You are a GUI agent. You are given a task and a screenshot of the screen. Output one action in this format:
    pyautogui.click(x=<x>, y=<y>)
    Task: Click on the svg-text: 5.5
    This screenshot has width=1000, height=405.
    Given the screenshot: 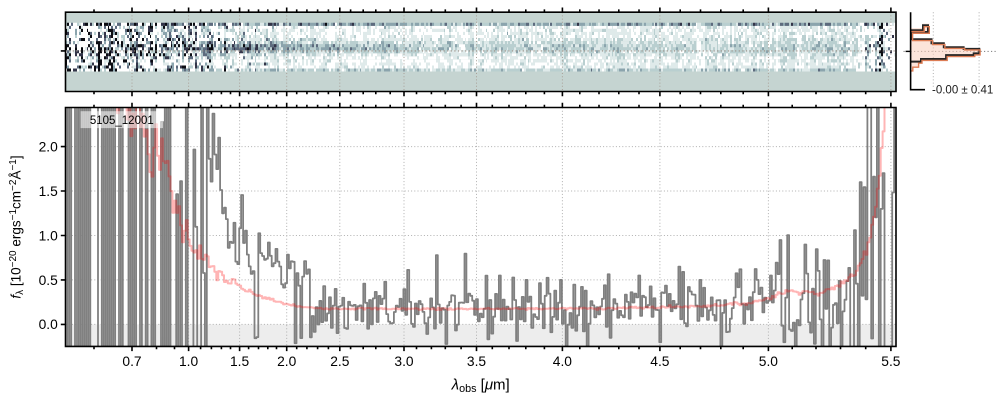 What is the action you would take?
    pyautogui.click(x=891, y=361)
    